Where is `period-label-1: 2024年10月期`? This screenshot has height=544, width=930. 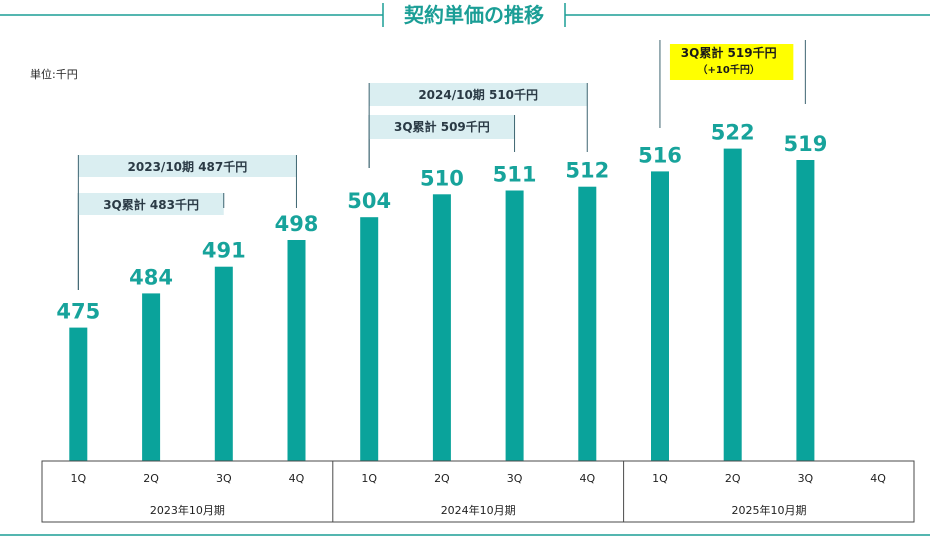 period-label-1: 2024年10月期 is located at coordinates (478, 510).